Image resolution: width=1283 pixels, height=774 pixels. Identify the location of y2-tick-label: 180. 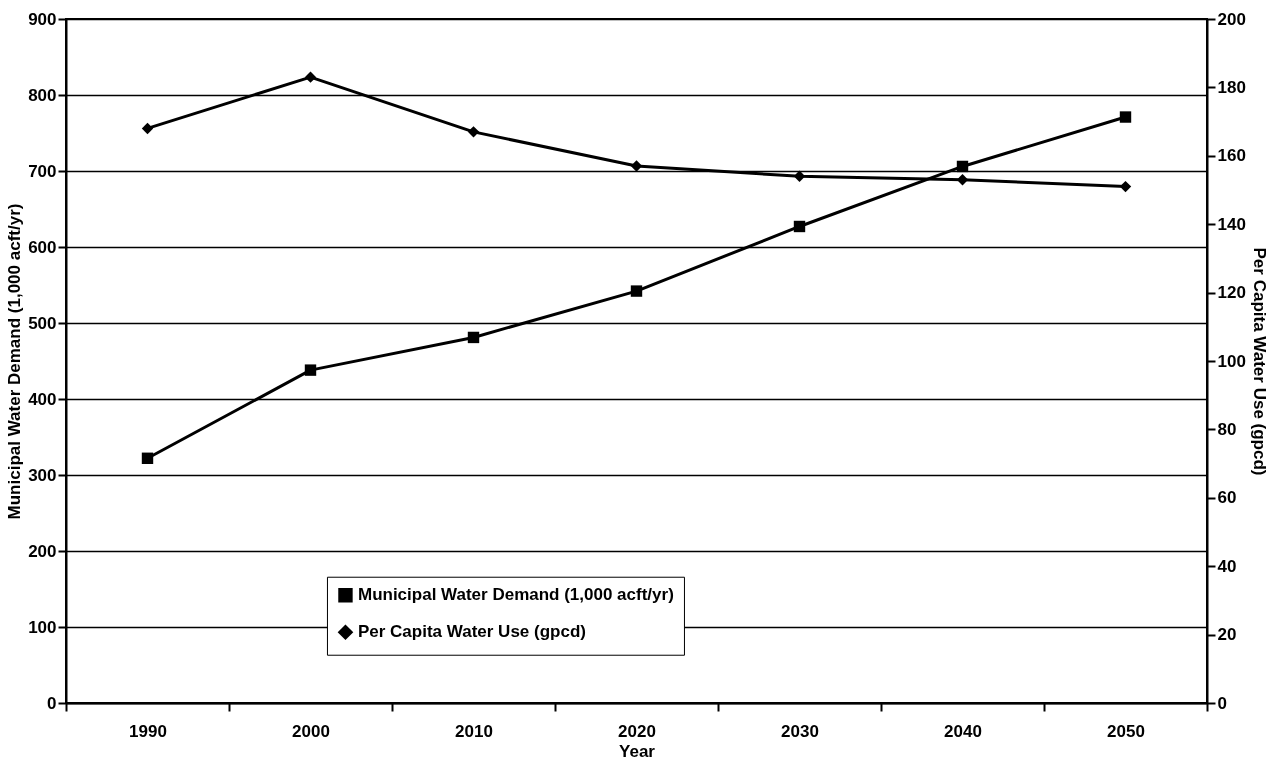
(1231, 87).